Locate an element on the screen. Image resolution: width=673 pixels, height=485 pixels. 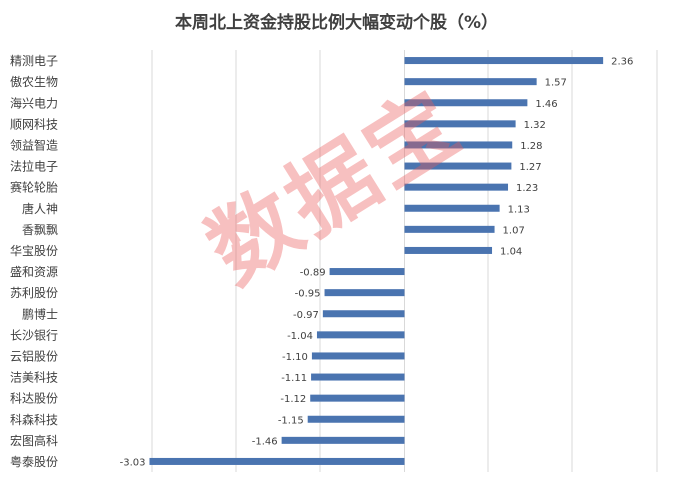
category-label: 云铝股份 is located at coordinates (34, 355).